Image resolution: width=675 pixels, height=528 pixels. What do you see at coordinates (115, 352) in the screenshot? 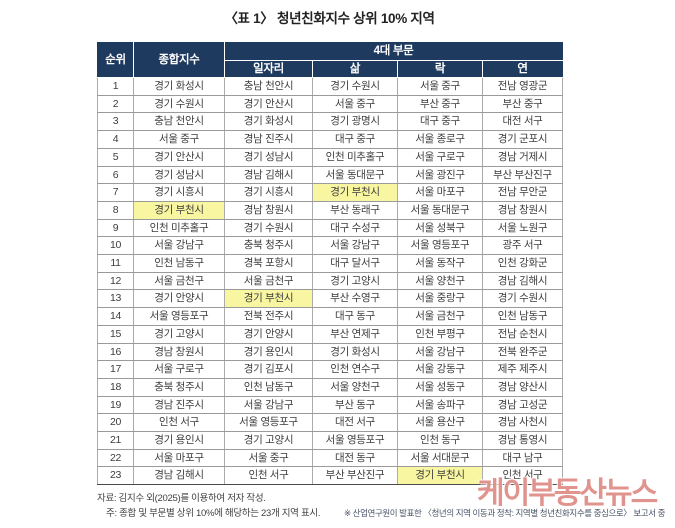
I see `rank-cell: 16` at bounding box center [115, 352].